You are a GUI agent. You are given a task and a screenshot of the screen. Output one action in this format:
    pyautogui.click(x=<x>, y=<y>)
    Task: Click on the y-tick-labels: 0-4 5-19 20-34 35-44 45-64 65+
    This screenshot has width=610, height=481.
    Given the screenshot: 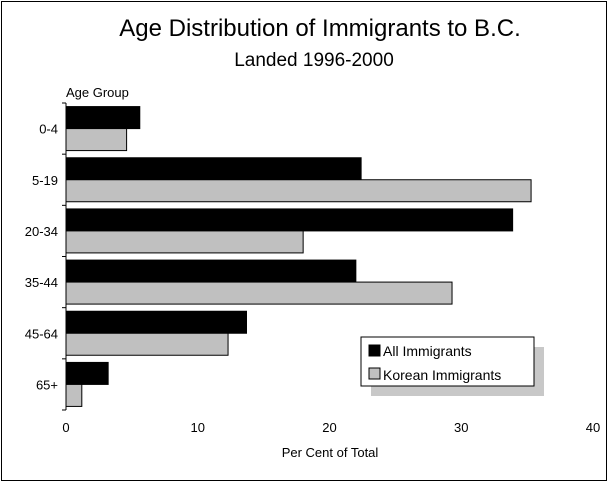 What is the action you would take?
    pyautogui.click(x=41, y=257)
    